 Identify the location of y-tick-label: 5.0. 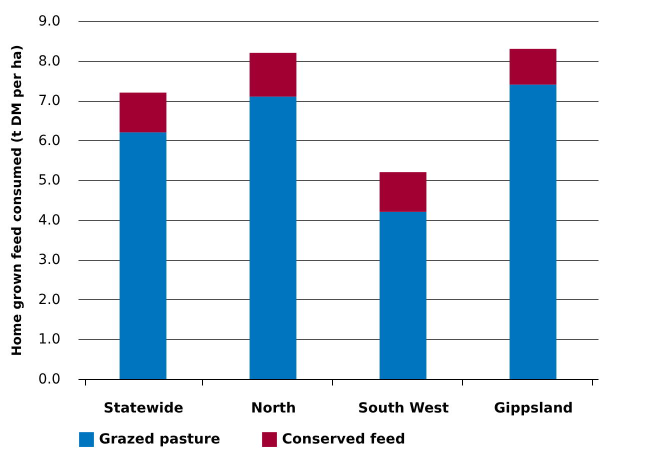
(49, 180).